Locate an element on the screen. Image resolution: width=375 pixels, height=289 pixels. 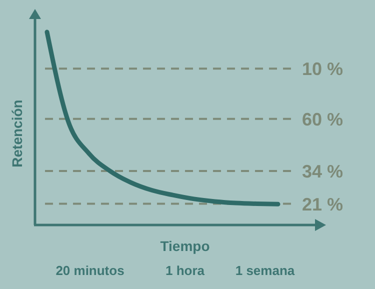
text: 20 minutos is located at coordinates (90, 270).